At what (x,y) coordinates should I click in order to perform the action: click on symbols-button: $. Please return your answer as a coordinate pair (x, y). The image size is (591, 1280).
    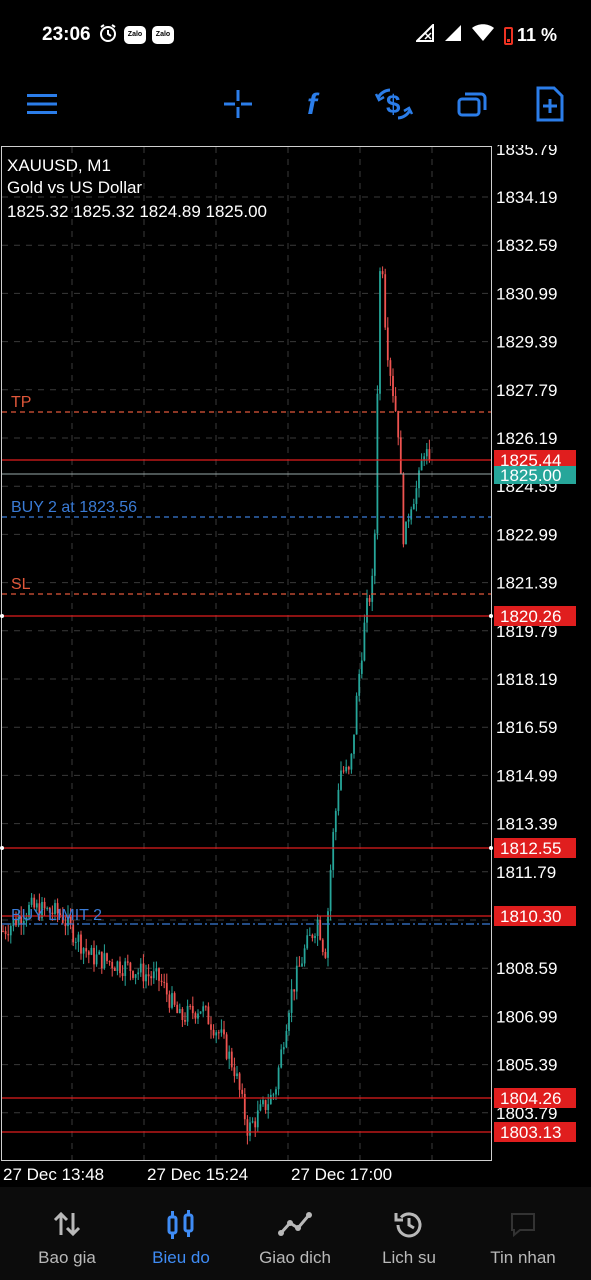
    Looking at the image, I should click on (394, 104).